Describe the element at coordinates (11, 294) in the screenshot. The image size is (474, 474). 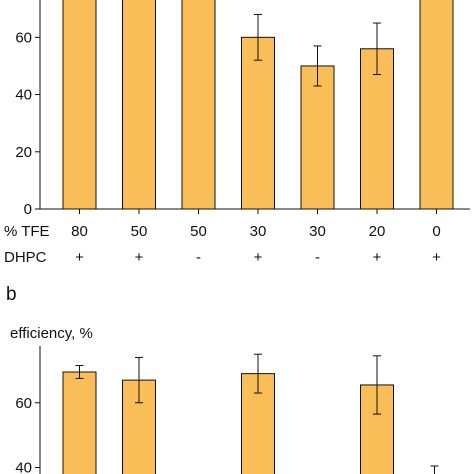
I see `panel-b-letter: b` at that location.